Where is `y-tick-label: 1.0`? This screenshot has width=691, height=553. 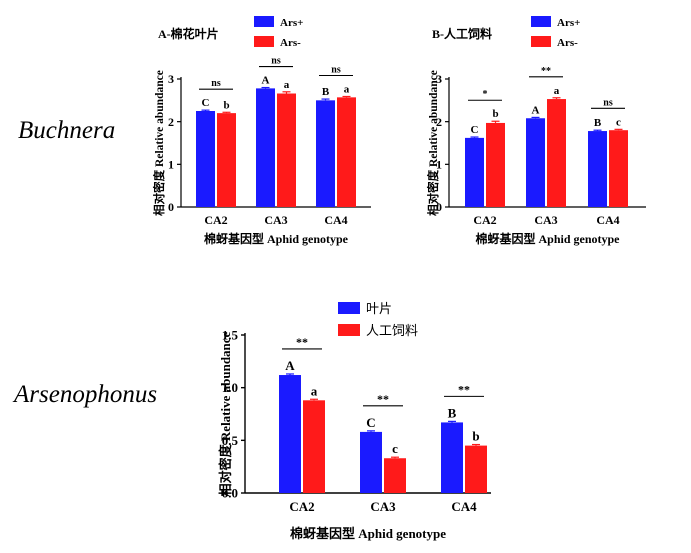
y-tick-label: 1.0 is located at coordinates (230, 387).